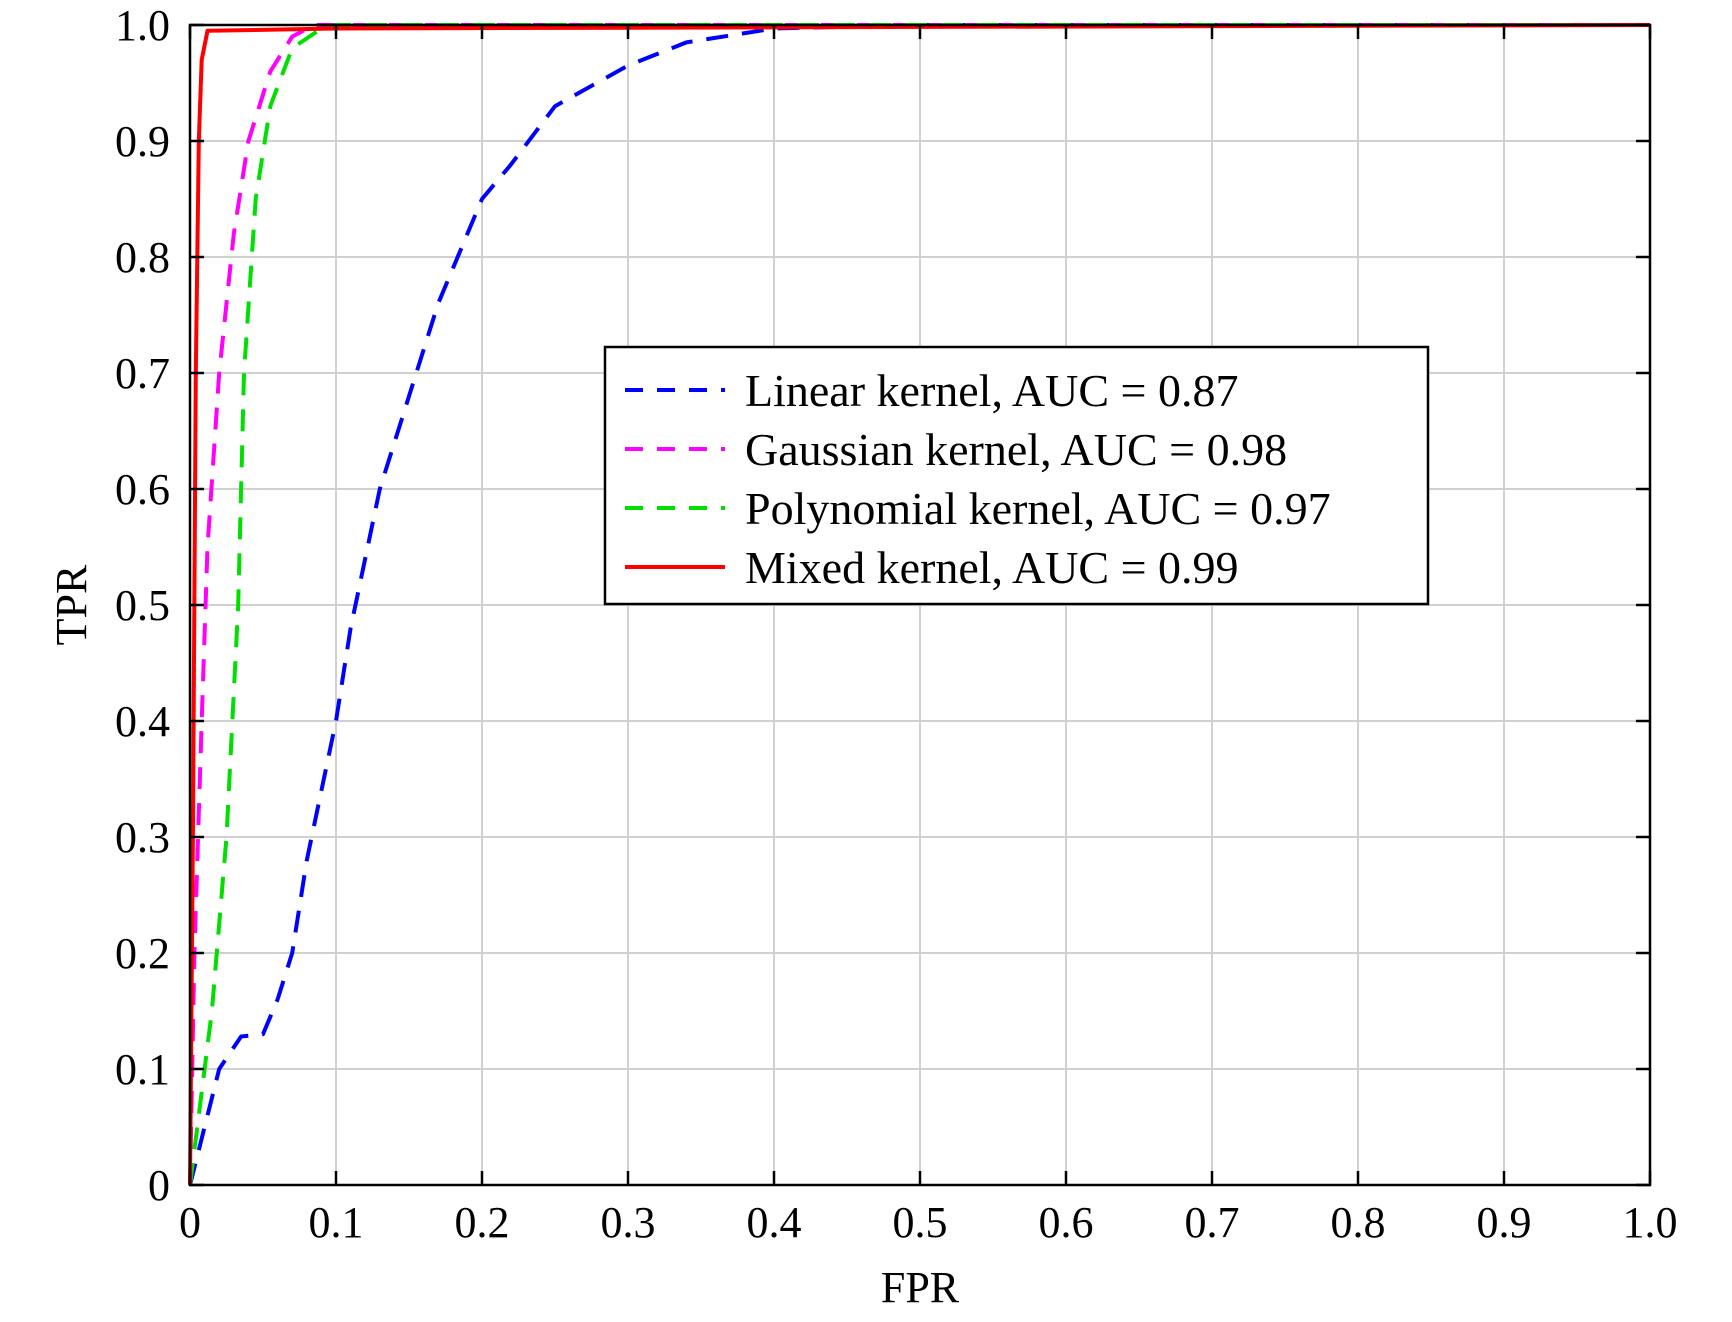 This screenshot has width=1732, height=1322. I want to click on y-tick-label: 0.1, so click(142, 1069).